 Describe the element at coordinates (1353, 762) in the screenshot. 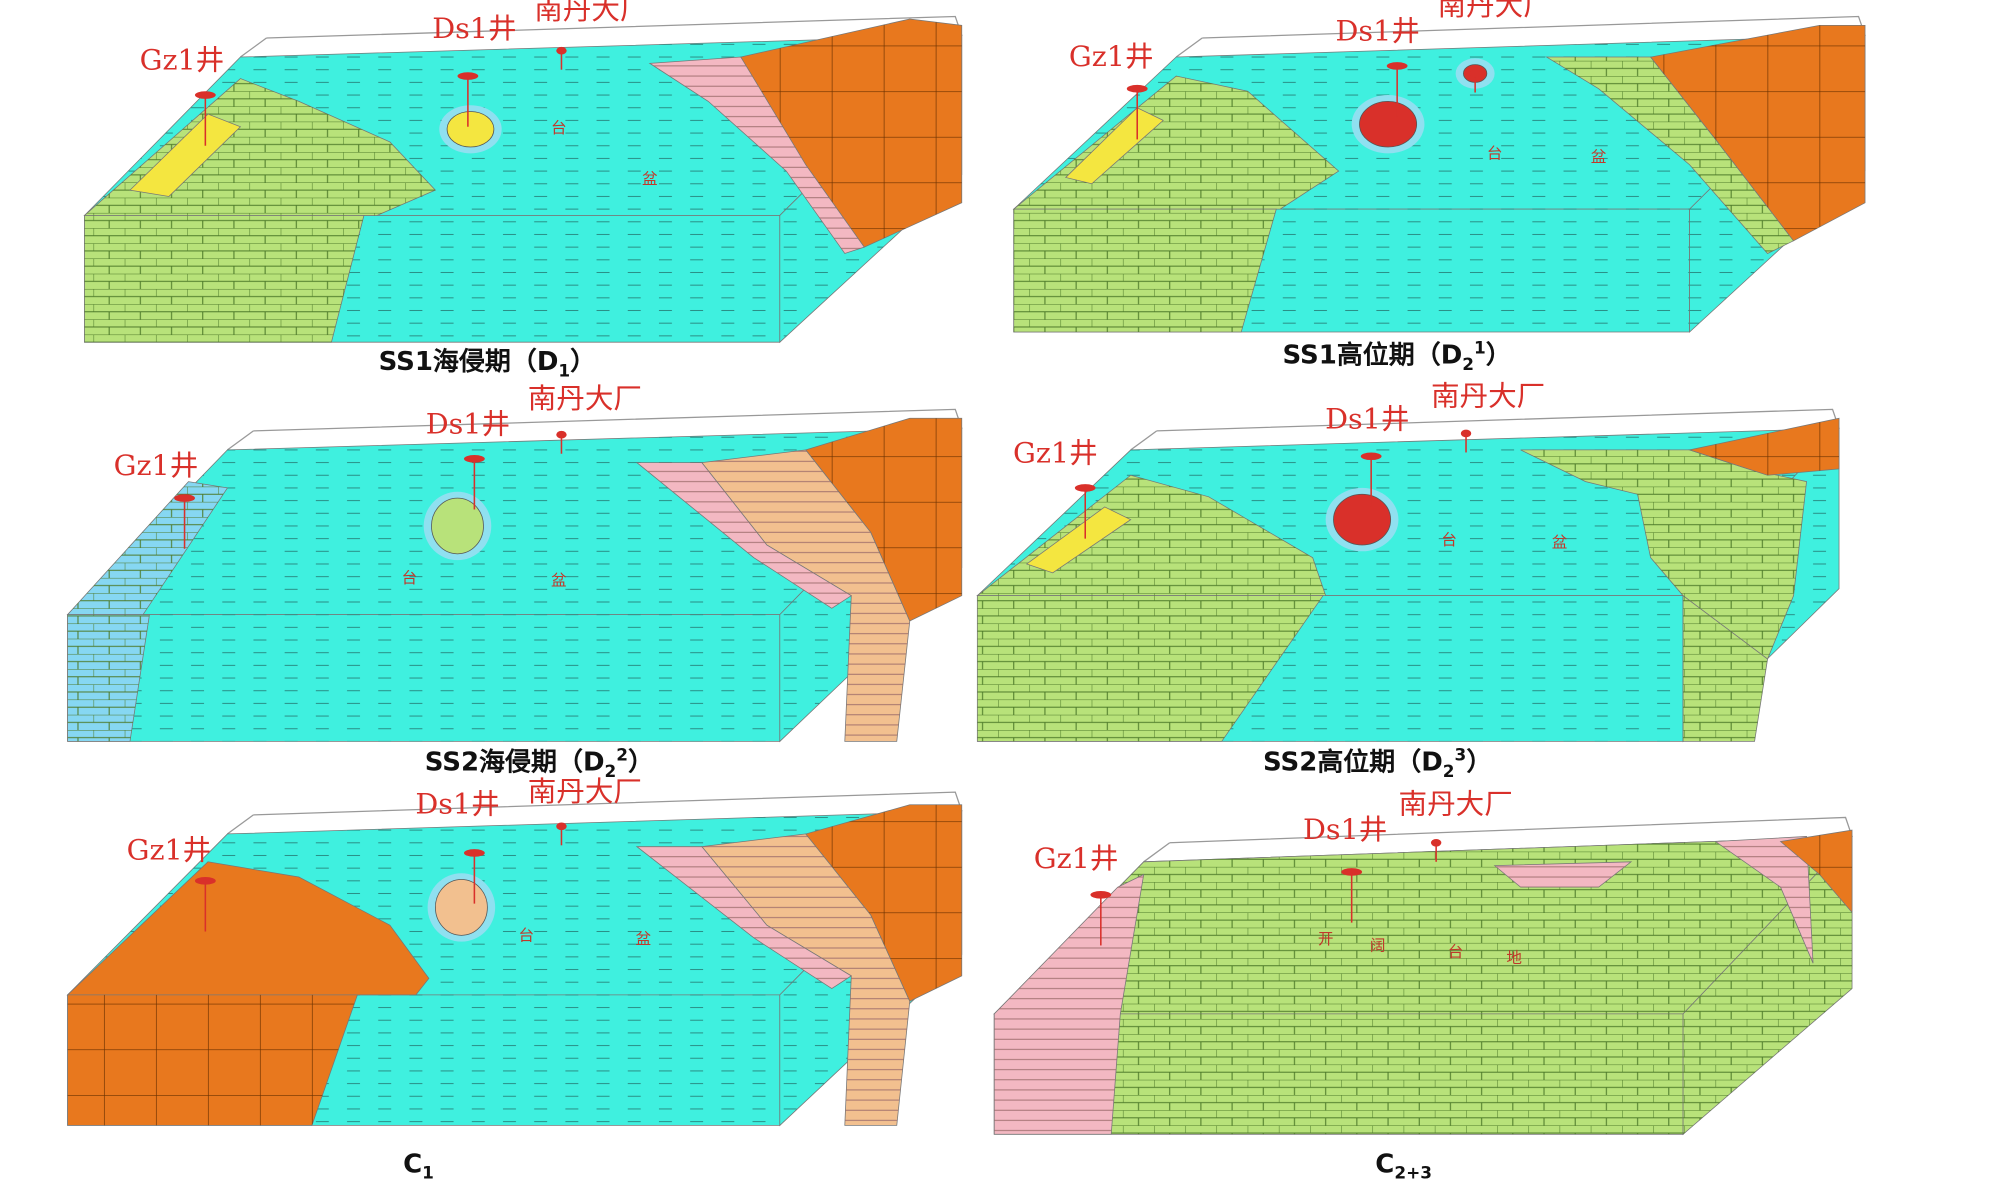

I see `caption-text: SS2高位期（D` at that location.